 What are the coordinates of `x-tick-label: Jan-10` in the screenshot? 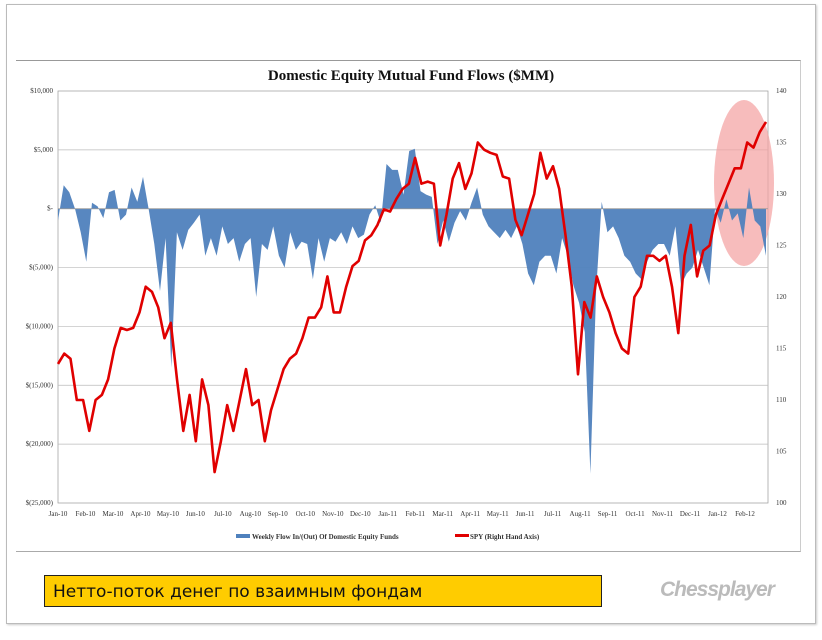 It's located at (58, 514).